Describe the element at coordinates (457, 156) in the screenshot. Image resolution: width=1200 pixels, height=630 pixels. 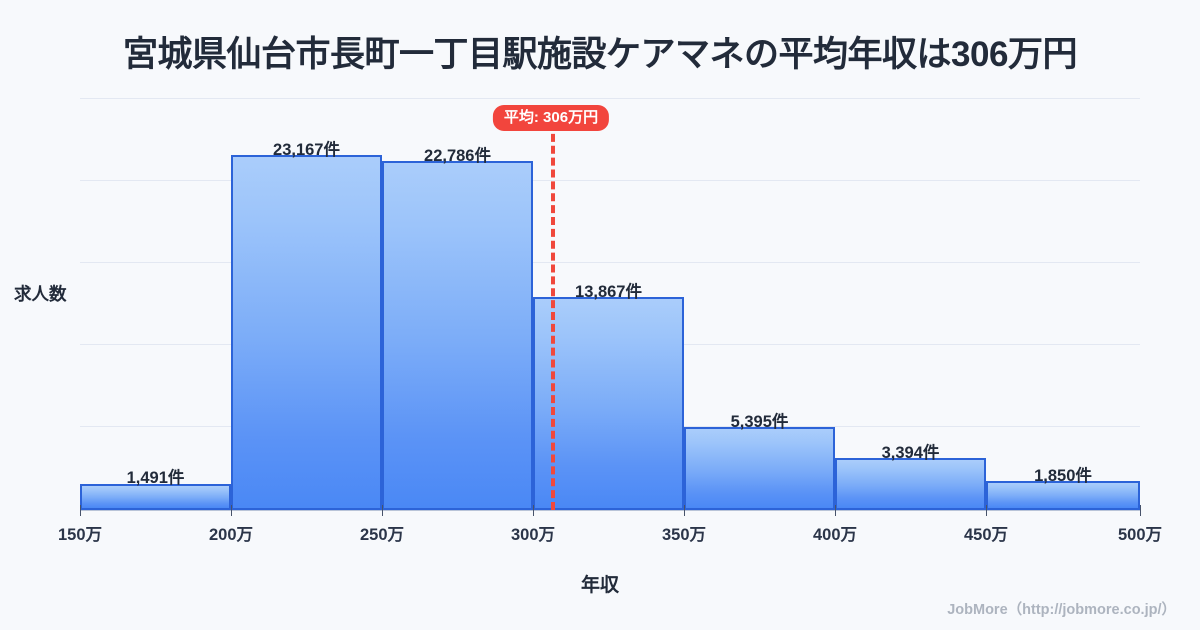
I see `bar-value-label: 22,786件` at that location.